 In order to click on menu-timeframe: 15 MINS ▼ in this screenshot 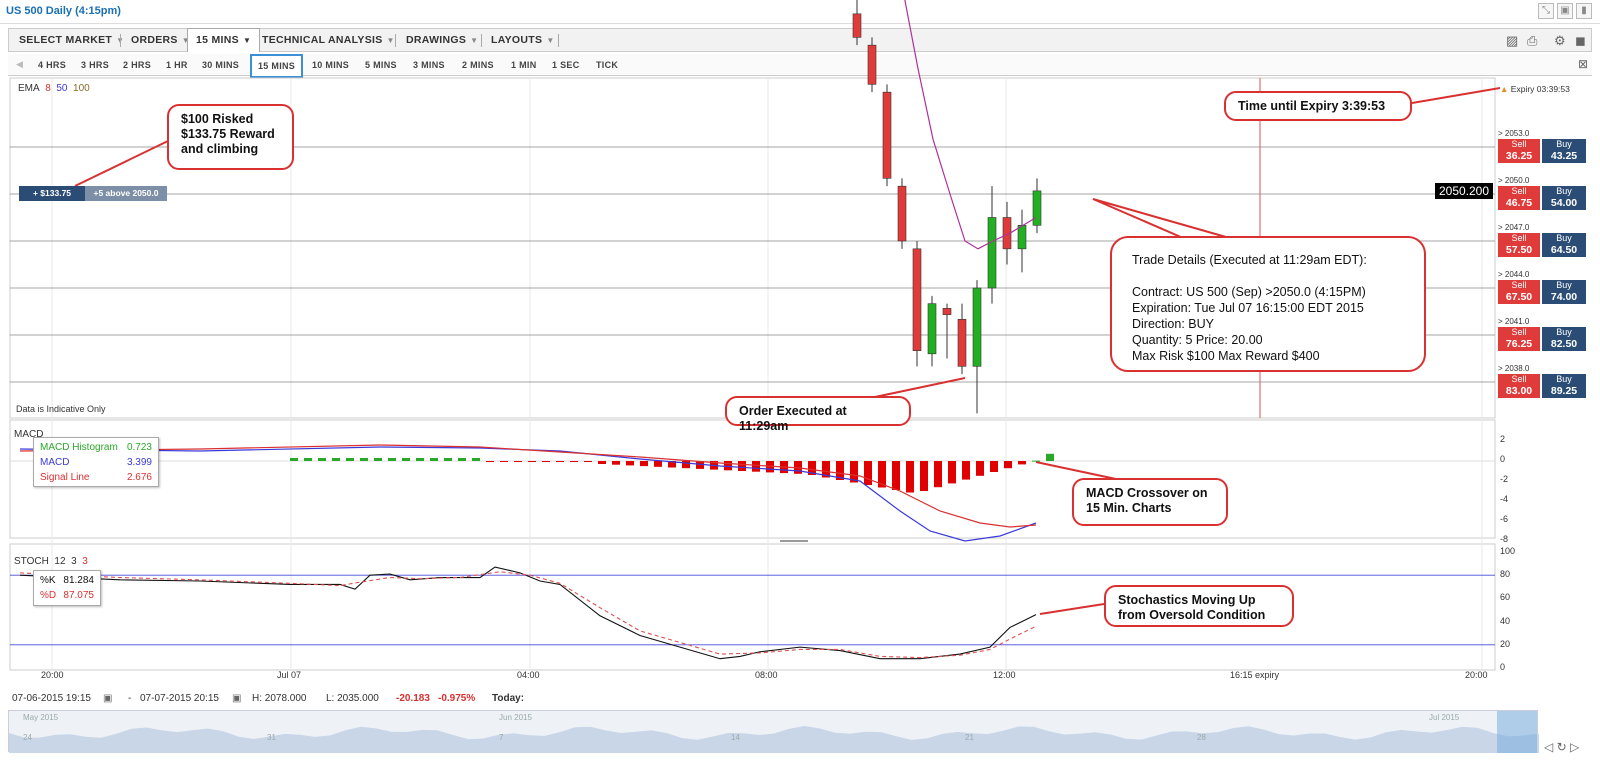, I will do `click(224, 40)`.